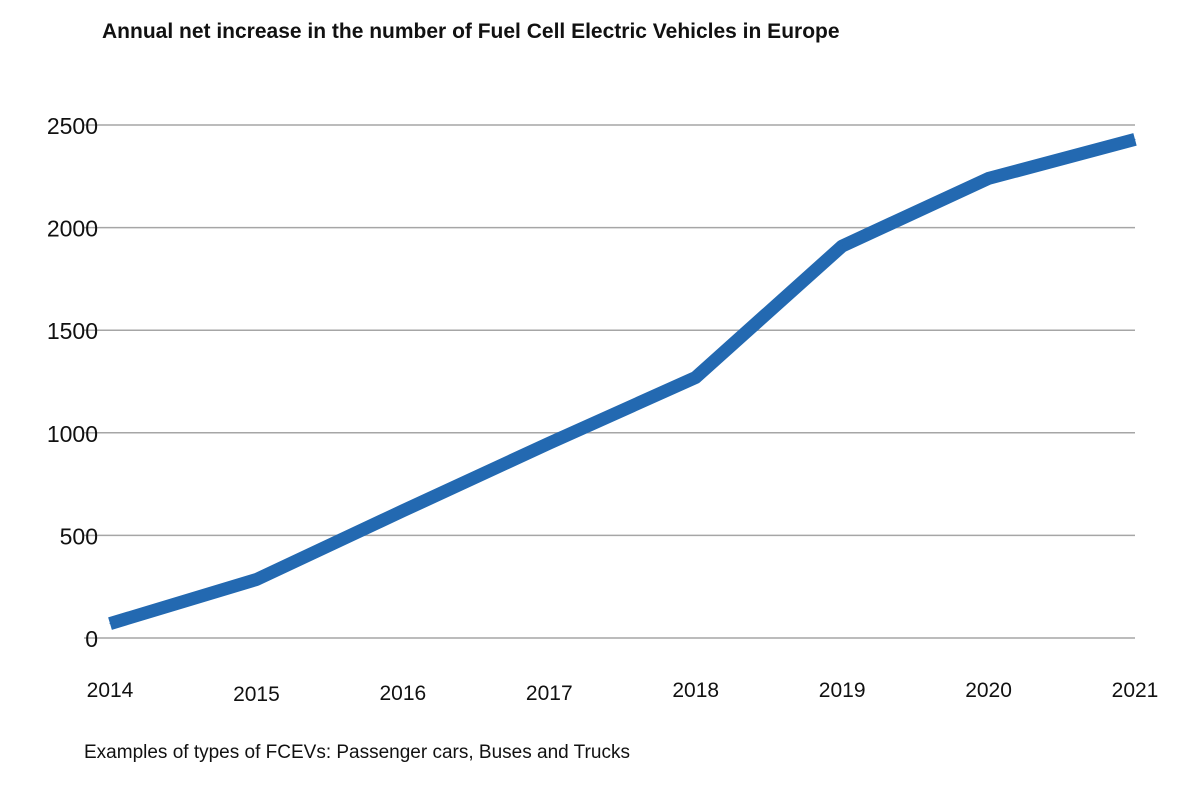 This screenshot has width=1200, height=800. What do you see at coordinates (402, 693) in the screenshot?
I see `x-tick-label: 2016` at bounding box center [402, 693].